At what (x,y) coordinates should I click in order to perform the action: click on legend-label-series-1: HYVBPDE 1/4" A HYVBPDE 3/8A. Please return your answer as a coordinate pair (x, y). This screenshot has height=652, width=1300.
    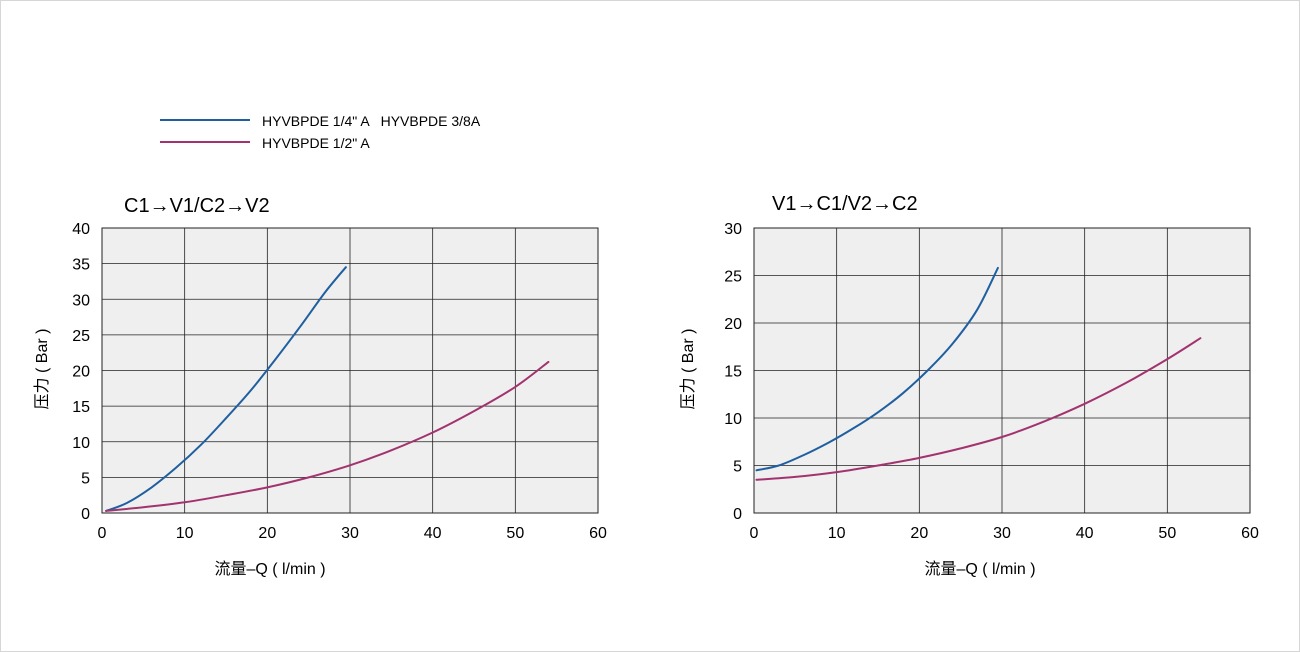
    Looking at the image, I should click on (371, 121).